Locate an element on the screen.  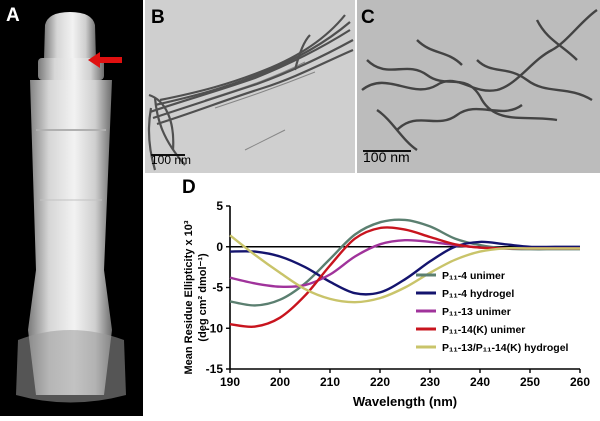
fibril-network-illustration is located at coordinates (479, 80).